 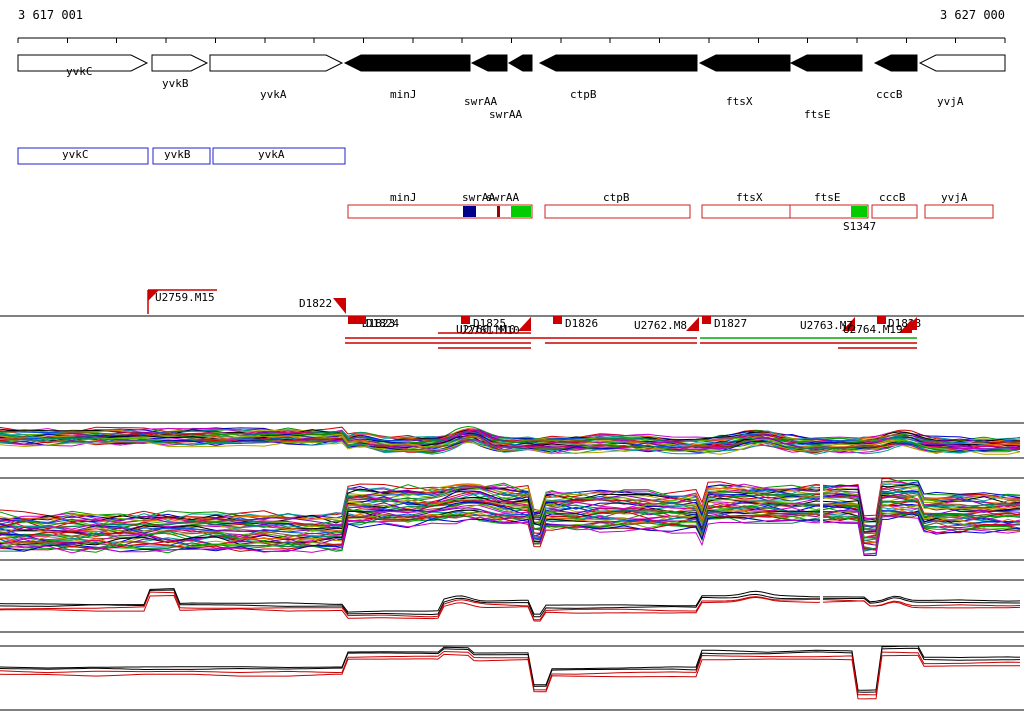 I want to click on probe-label: D1823, so click(x=378, y=323).